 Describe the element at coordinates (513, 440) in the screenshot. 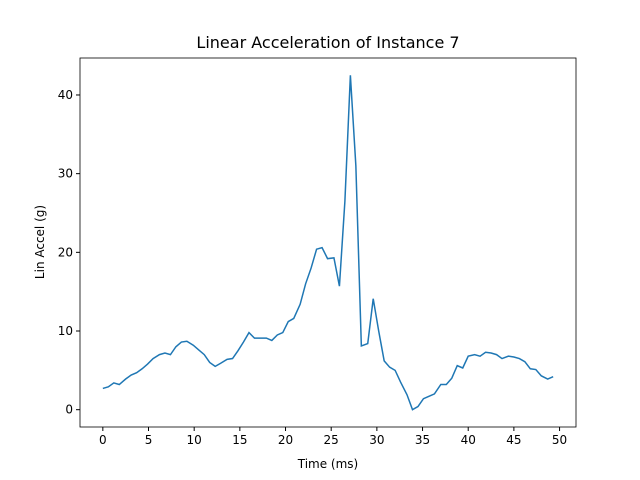

I see `x-tick-label: 45` at that location.